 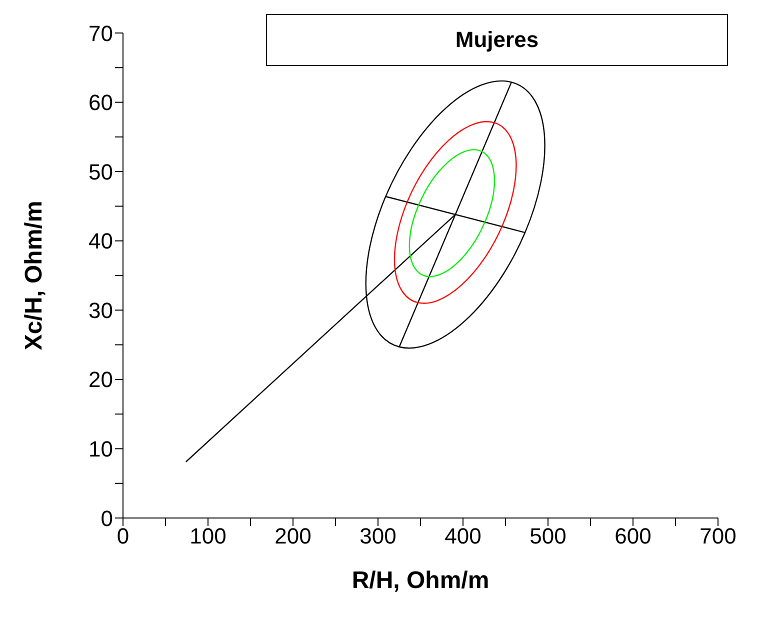 What do you see at coordinates (106, 518) in the screenshot?
I see `y-tick-label: 0` at bounding box center [106, 518].